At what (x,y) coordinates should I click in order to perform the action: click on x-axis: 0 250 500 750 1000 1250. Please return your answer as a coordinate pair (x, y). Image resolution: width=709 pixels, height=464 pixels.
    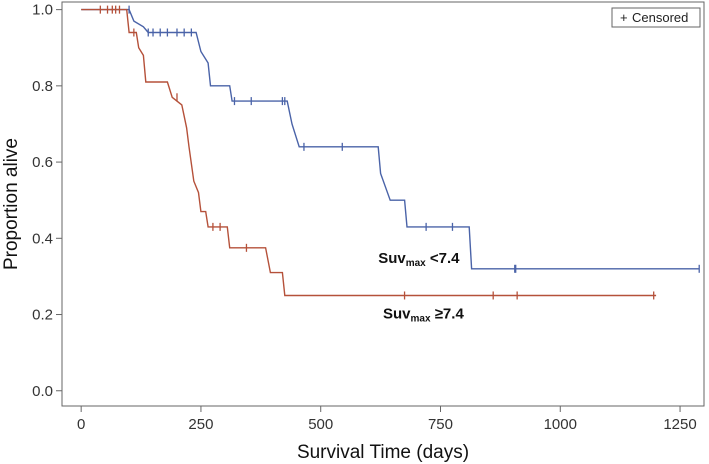
    Looking at the image, I should click on (387, 419).